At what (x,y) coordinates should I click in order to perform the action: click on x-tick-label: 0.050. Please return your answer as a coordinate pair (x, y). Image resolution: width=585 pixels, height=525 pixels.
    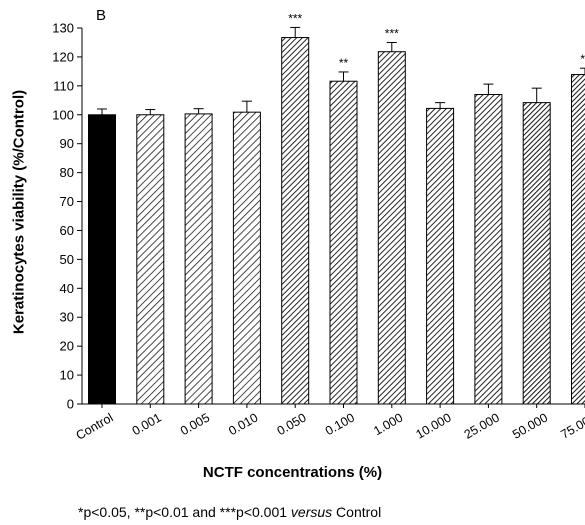
    Looking at the image, I should click on (292, 424).